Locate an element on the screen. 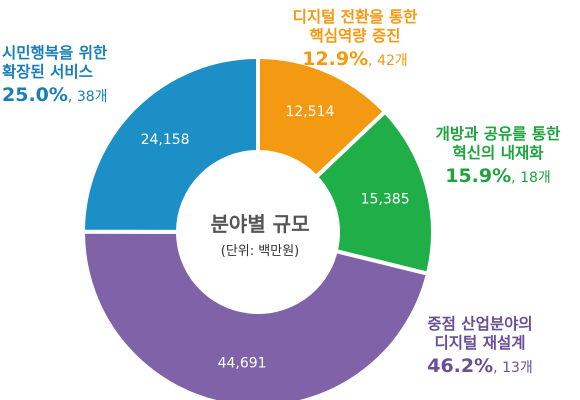 Image resolution: width=580 pixels, height=400 pixels. count-label: 13개 is located at coordinates (517, 368).